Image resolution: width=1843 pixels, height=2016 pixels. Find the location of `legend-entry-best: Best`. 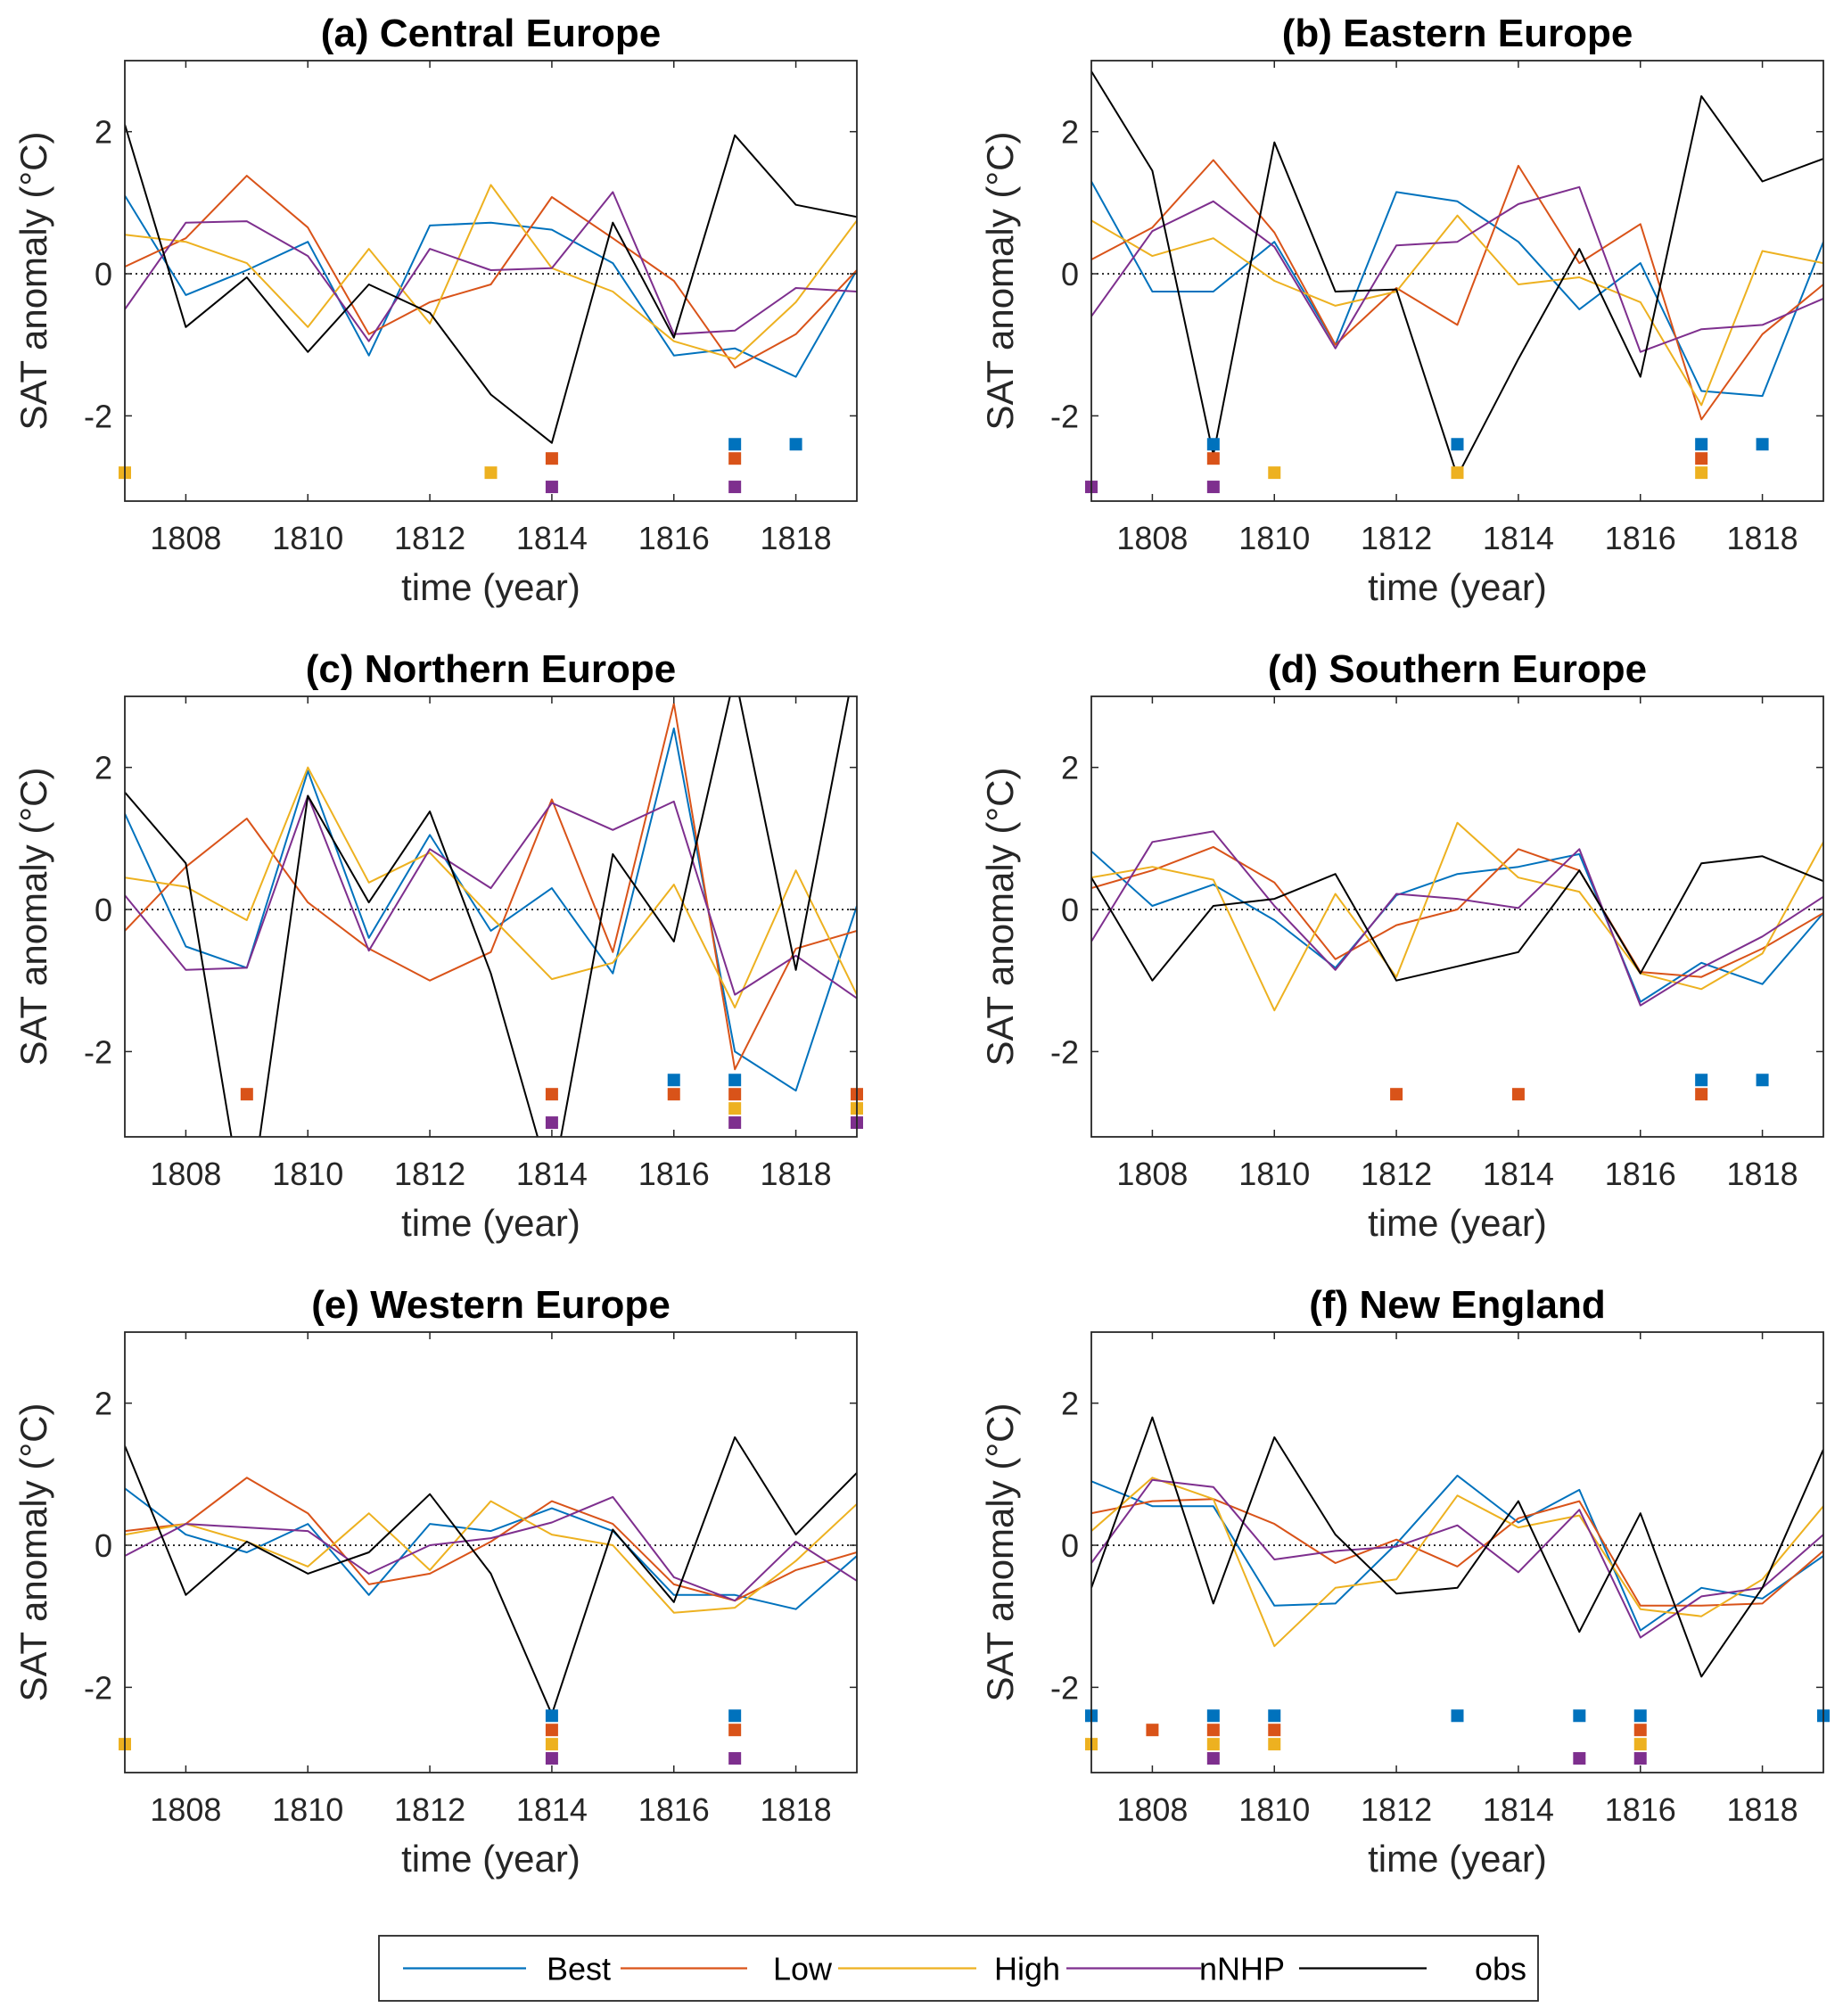

legend-entry-best: Best is located at coordinates (507, 1969).